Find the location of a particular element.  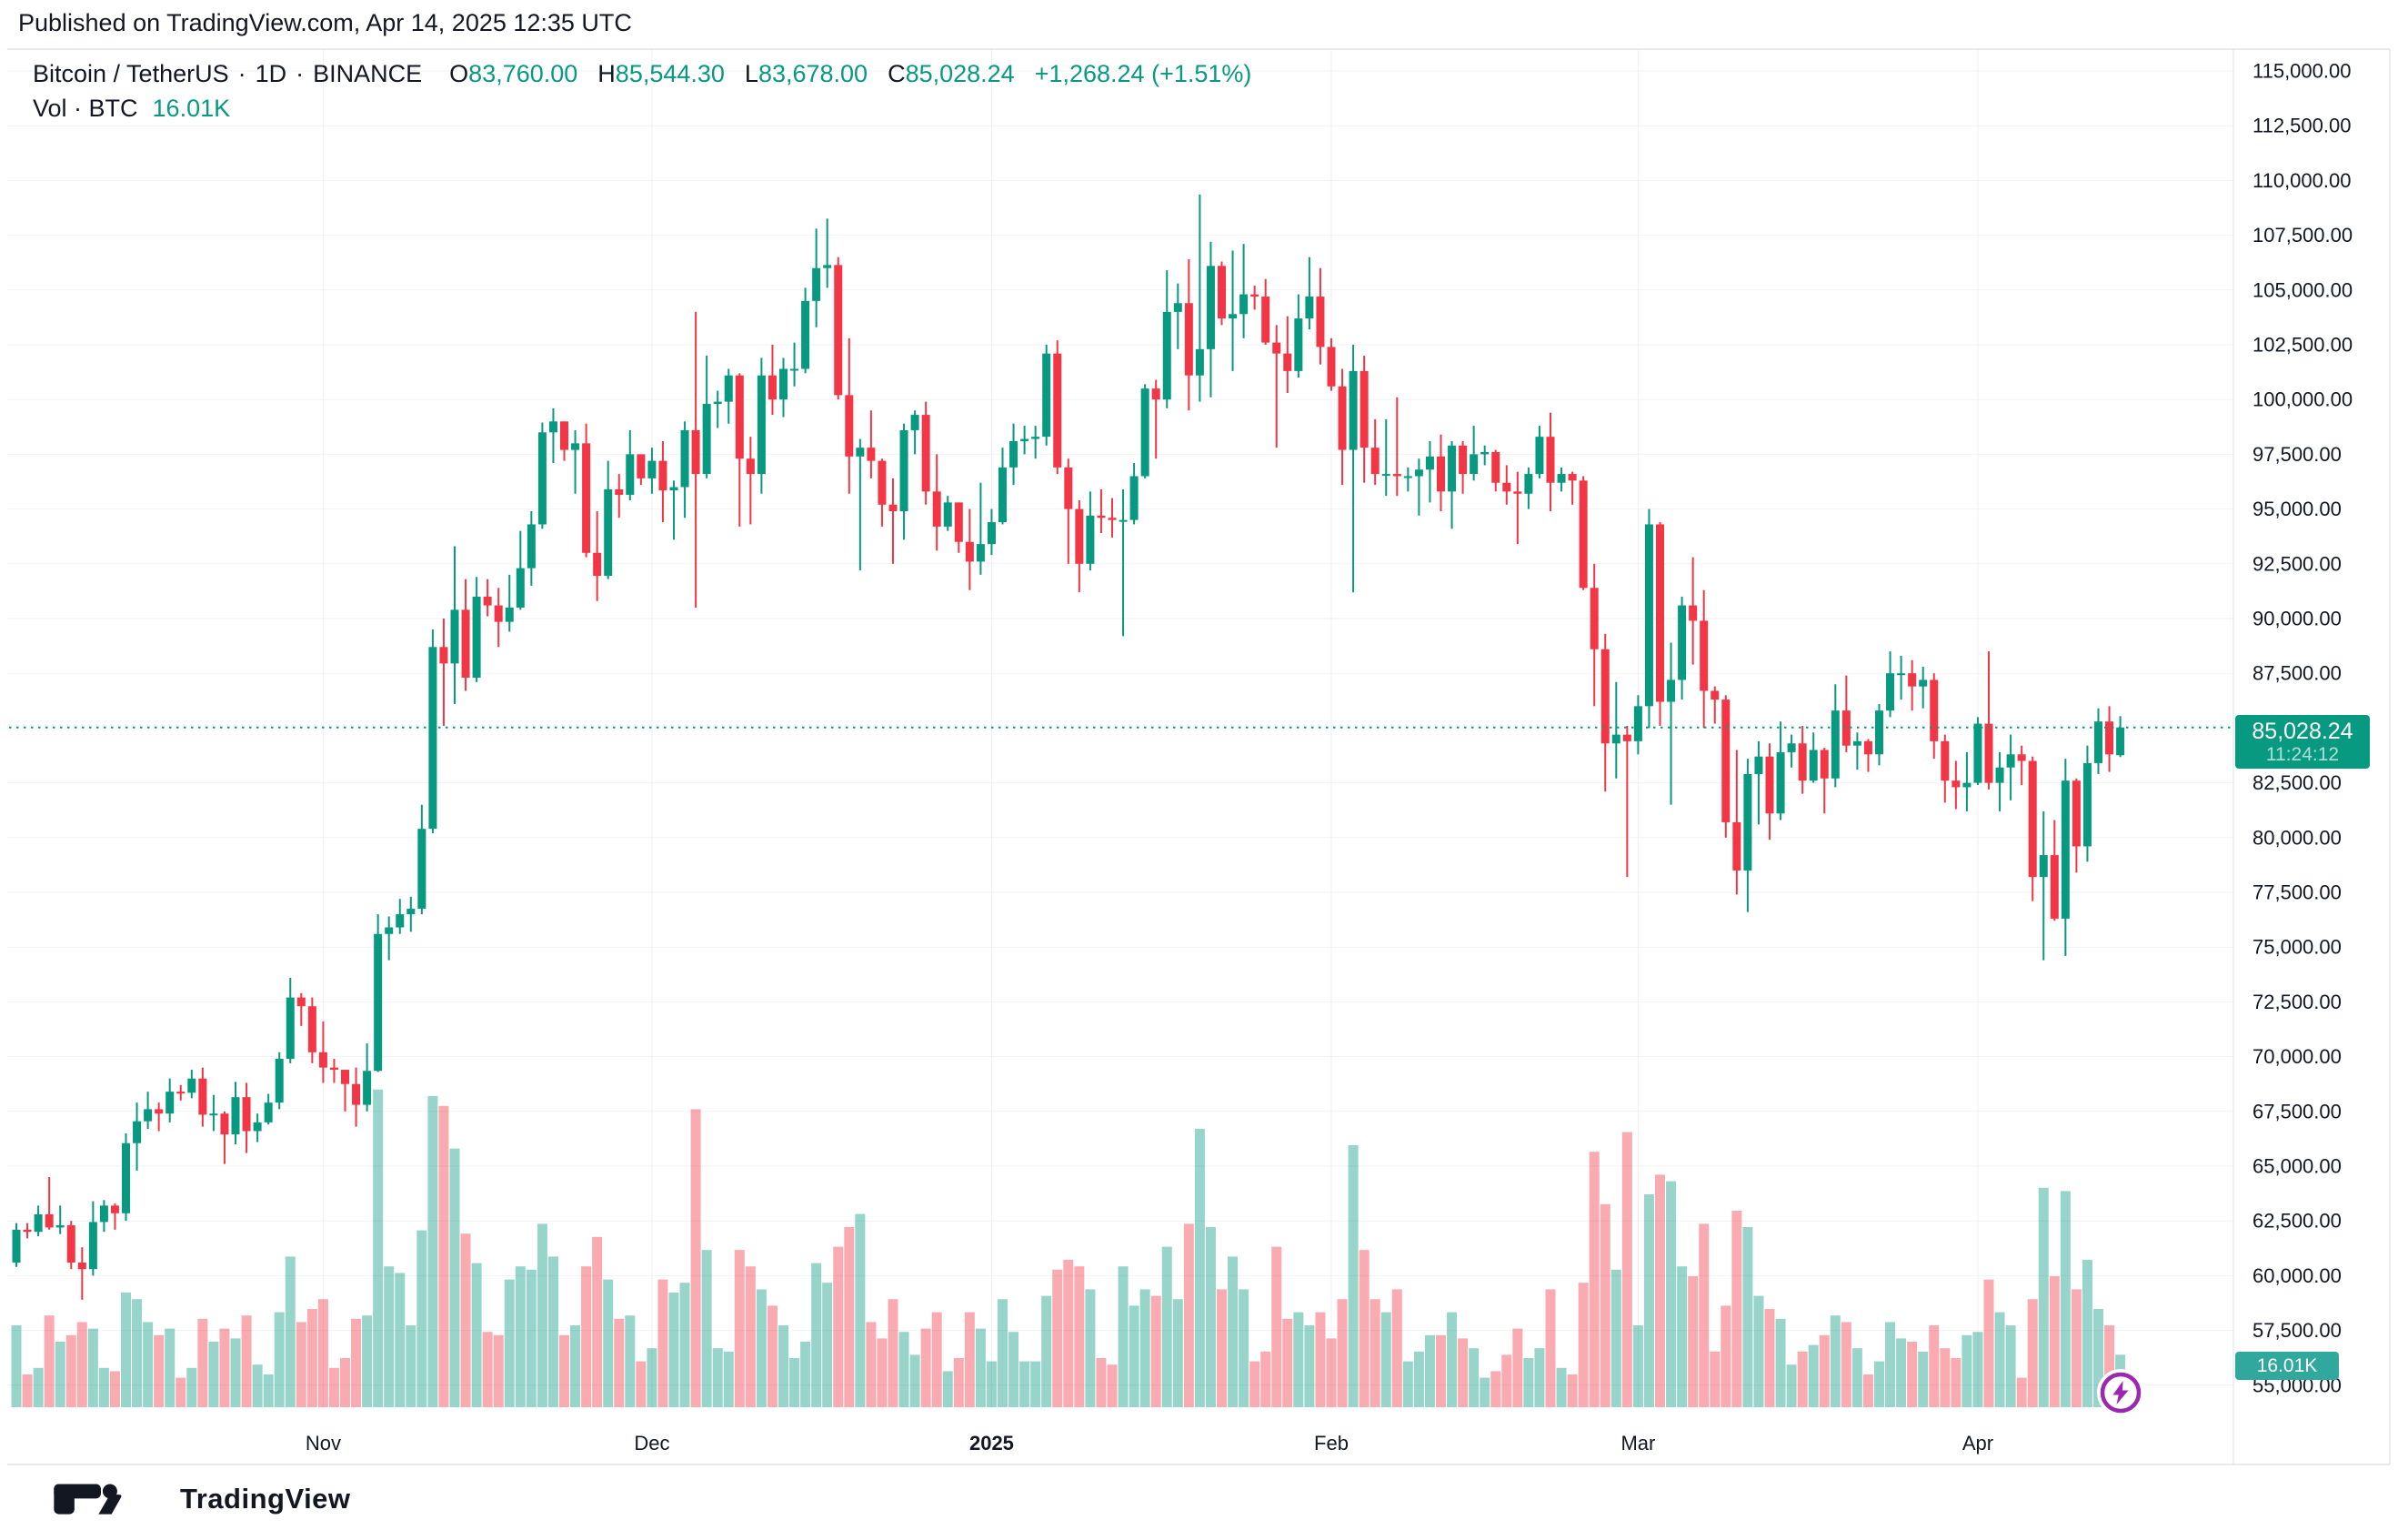

exchange-name: BINANCE is located at coordinates (368, 74).